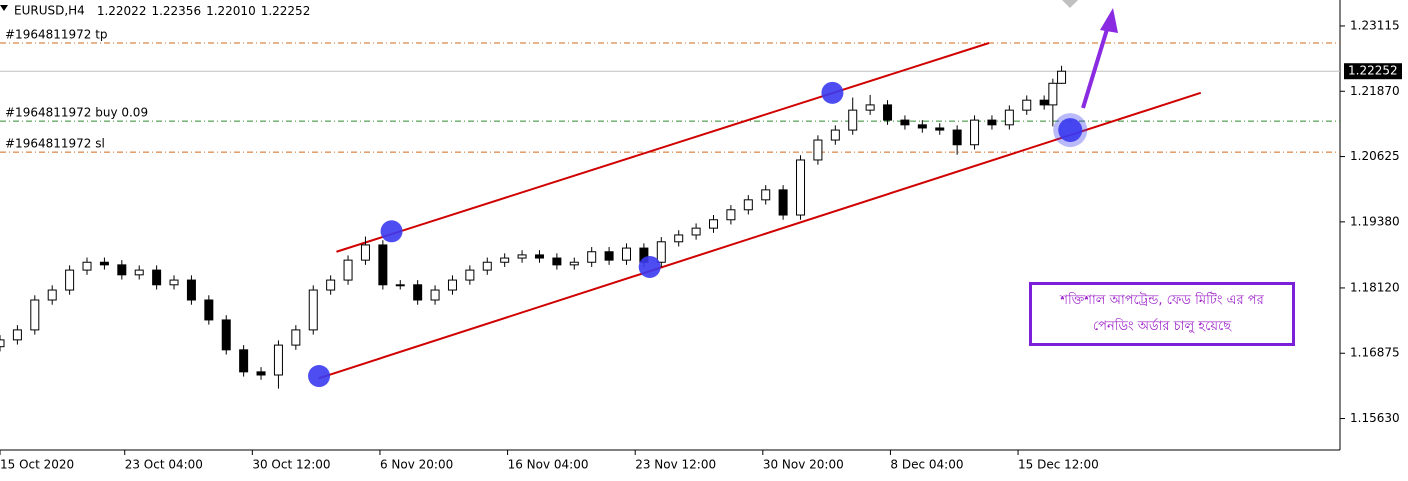 Image resolution: width=1408 pixels, height=481 pixels. I want to click on ohlc-label: 1.22356, so click(176, 11).